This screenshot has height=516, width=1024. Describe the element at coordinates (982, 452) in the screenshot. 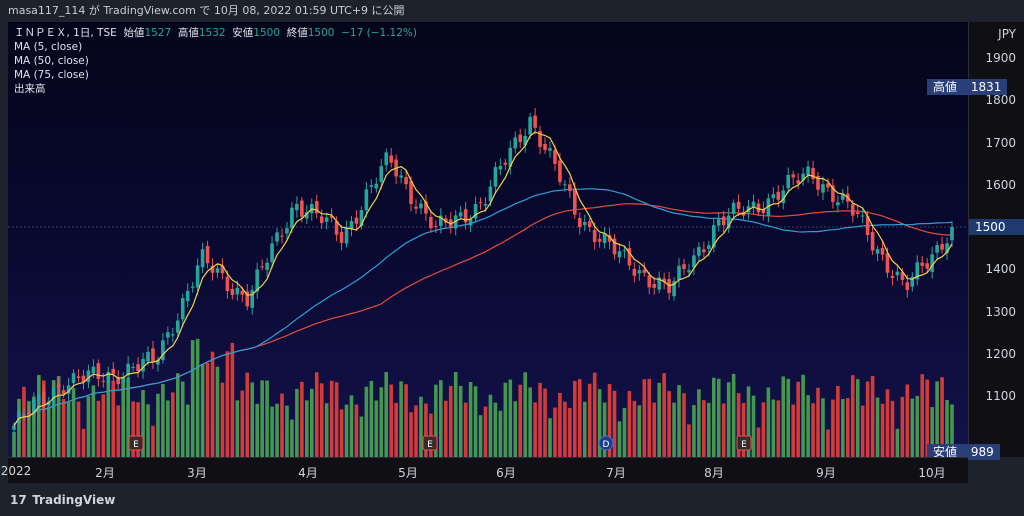

I see `low-tag-value: 989` at that location.